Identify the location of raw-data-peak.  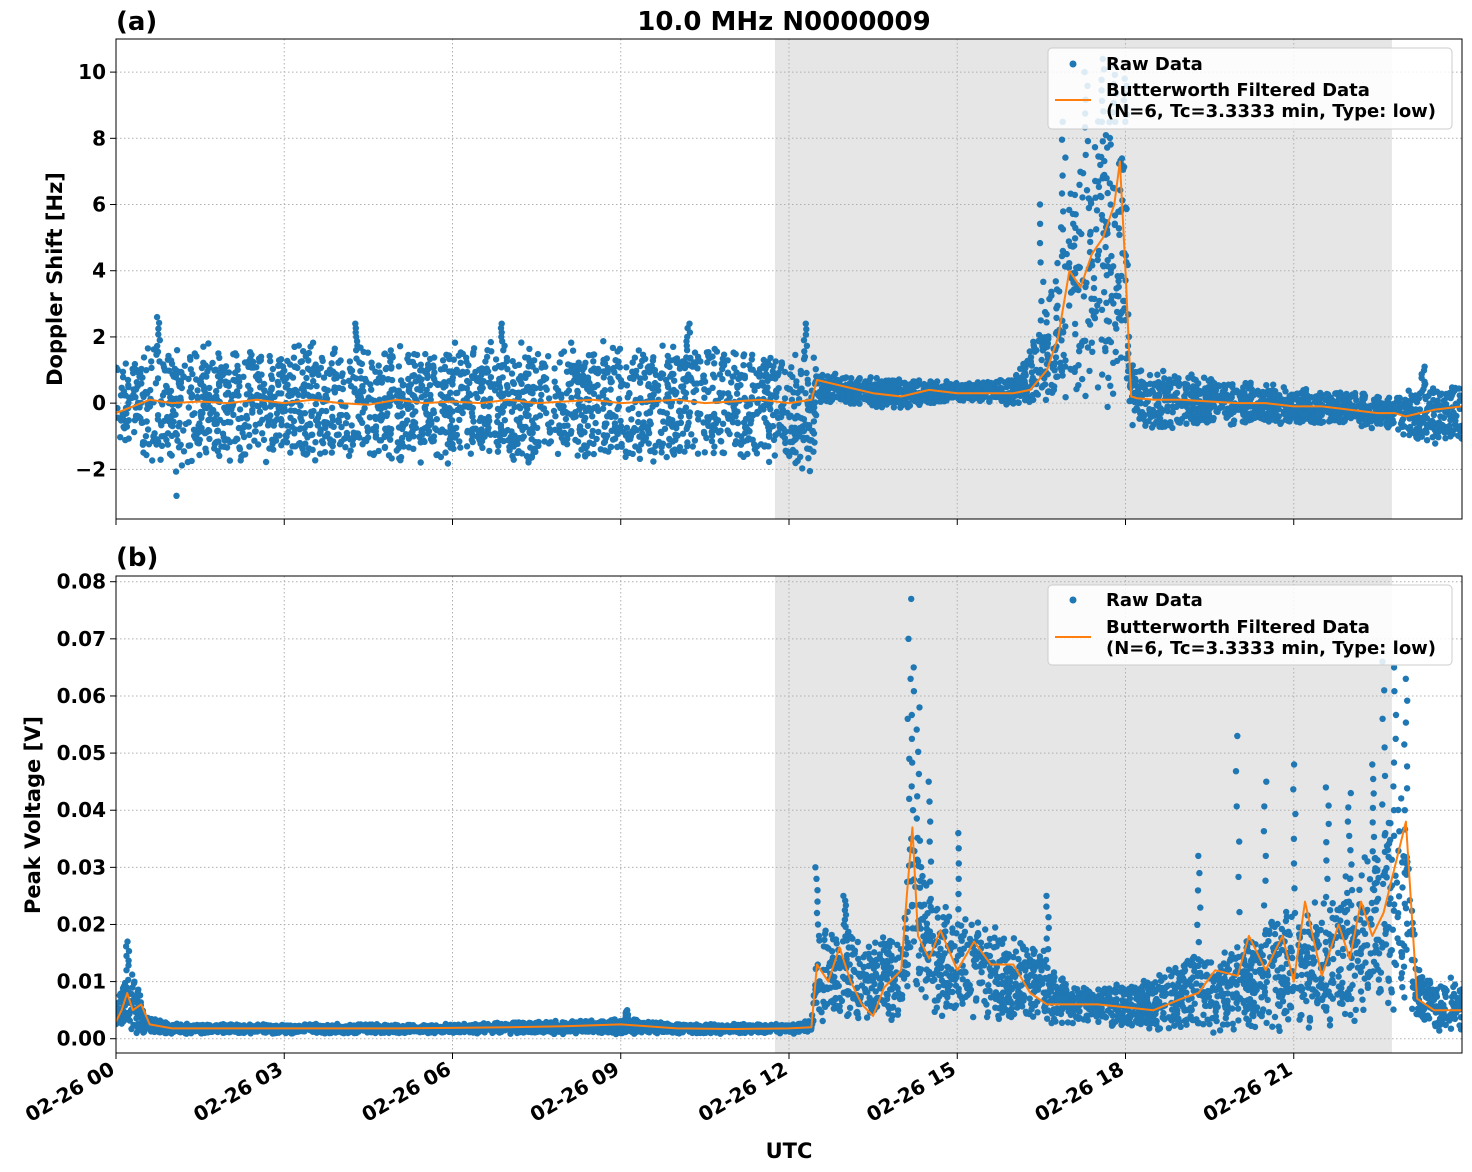
(1040, 223).